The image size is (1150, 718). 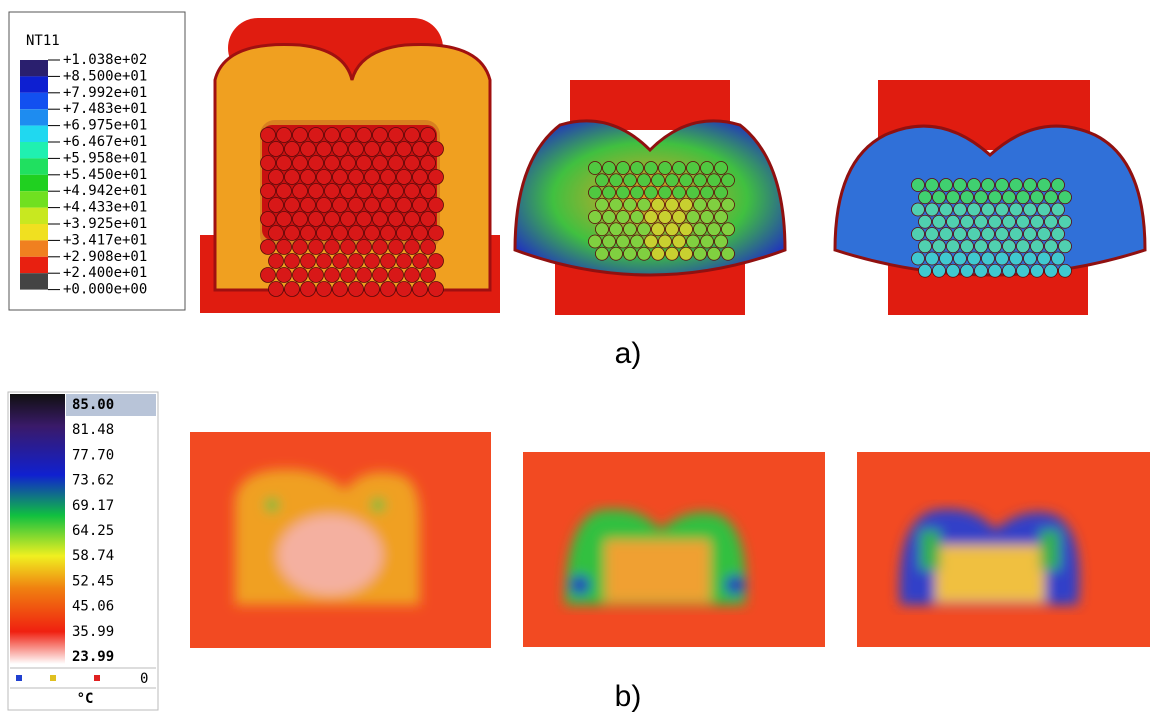 What do you see at coordinates (93, 556) in the screenshot?
I see `legend-label: 58.74` at bounding box center [93, 556].